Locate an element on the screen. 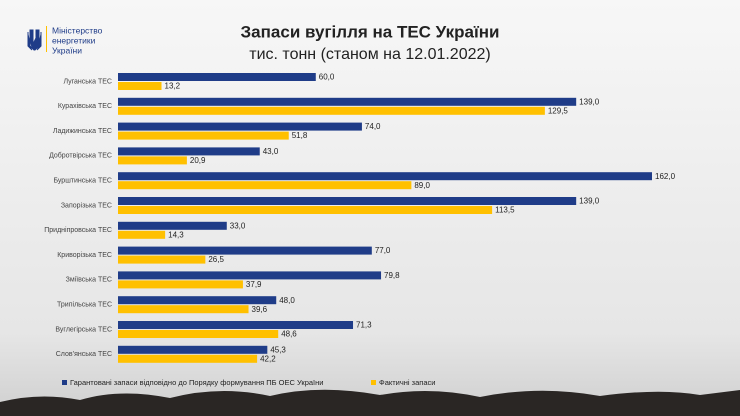  value-label: 113,5 is located at coordinates (505, 210).